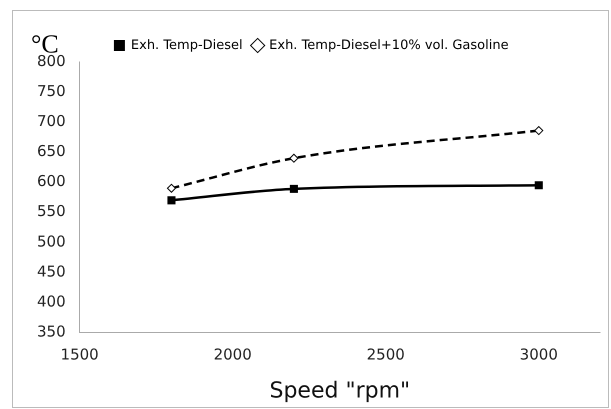  What do you see at coordinates (51, 241) in the screenshot?
I see `y-tick-label: 500` at bounding box center [51, 241].